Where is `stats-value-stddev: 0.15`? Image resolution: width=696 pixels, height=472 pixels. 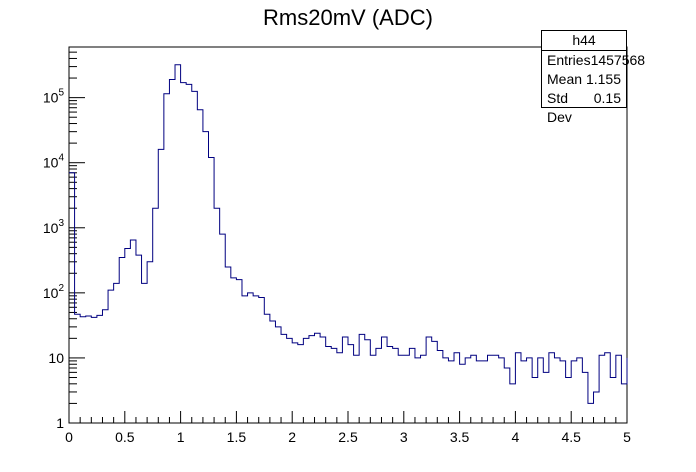
stats-value-stddev: 0.15 is located at coordinates (607, 98).